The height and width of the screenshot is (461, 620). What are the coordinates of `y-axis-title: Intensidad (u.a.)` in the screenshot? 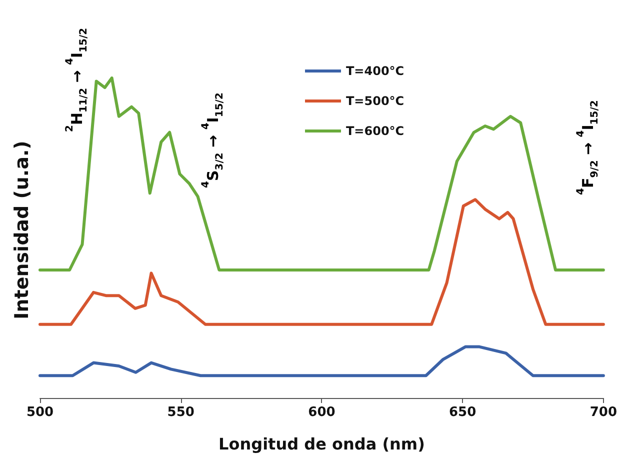 It's located at (22, 230).